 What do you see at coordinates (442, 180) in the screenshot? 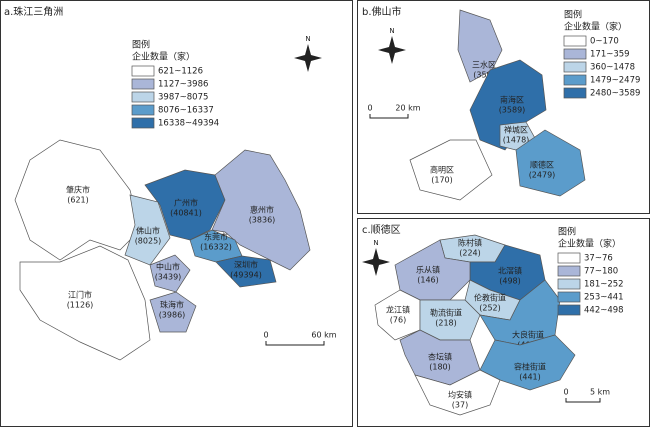
I see `region-count: (170)` at bounding box center [442, 180].